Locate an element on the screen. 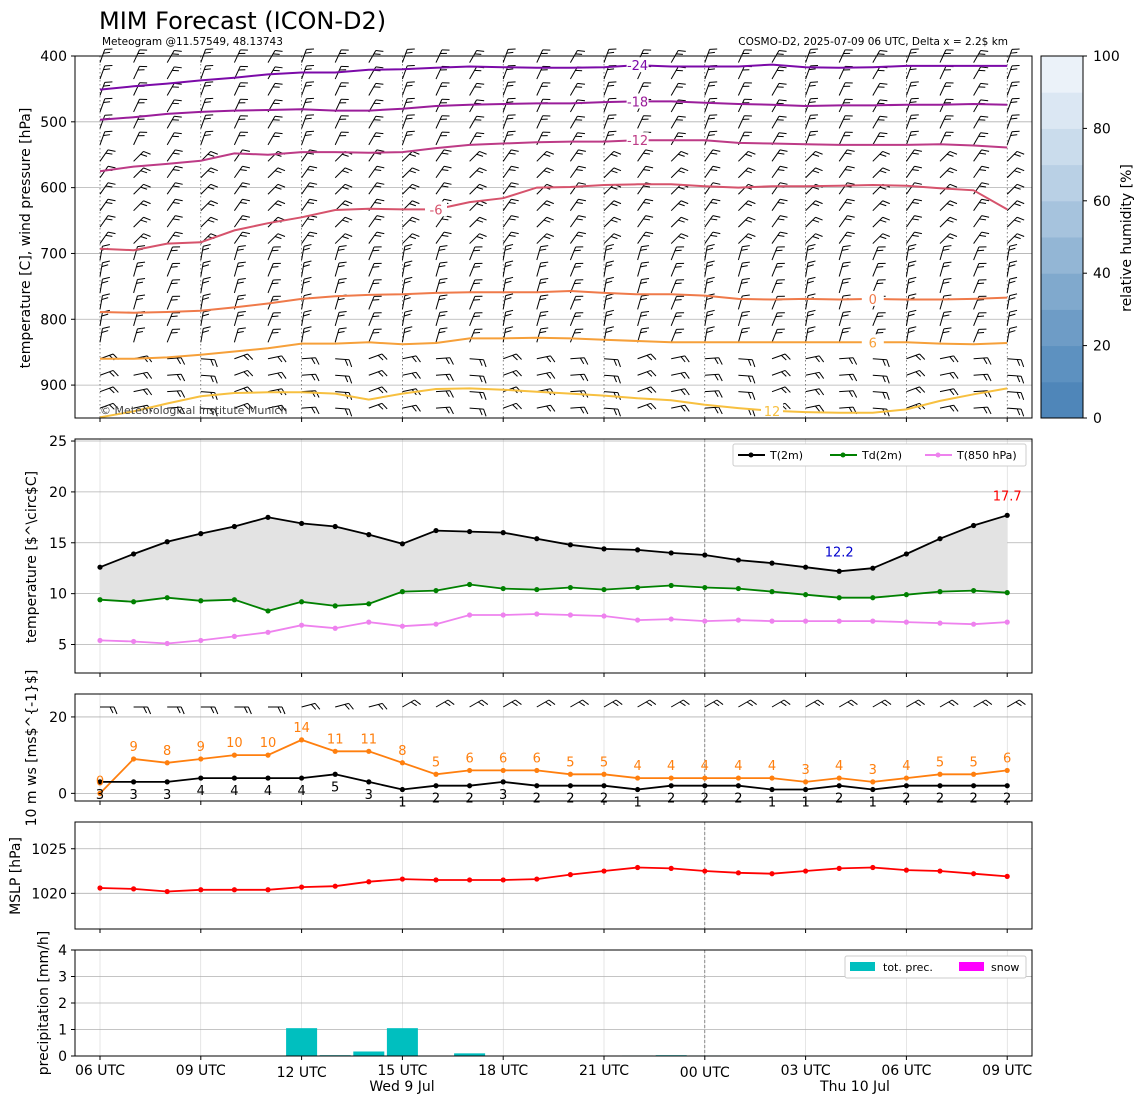  mslp-line-point is located at coordinates (402, 879).